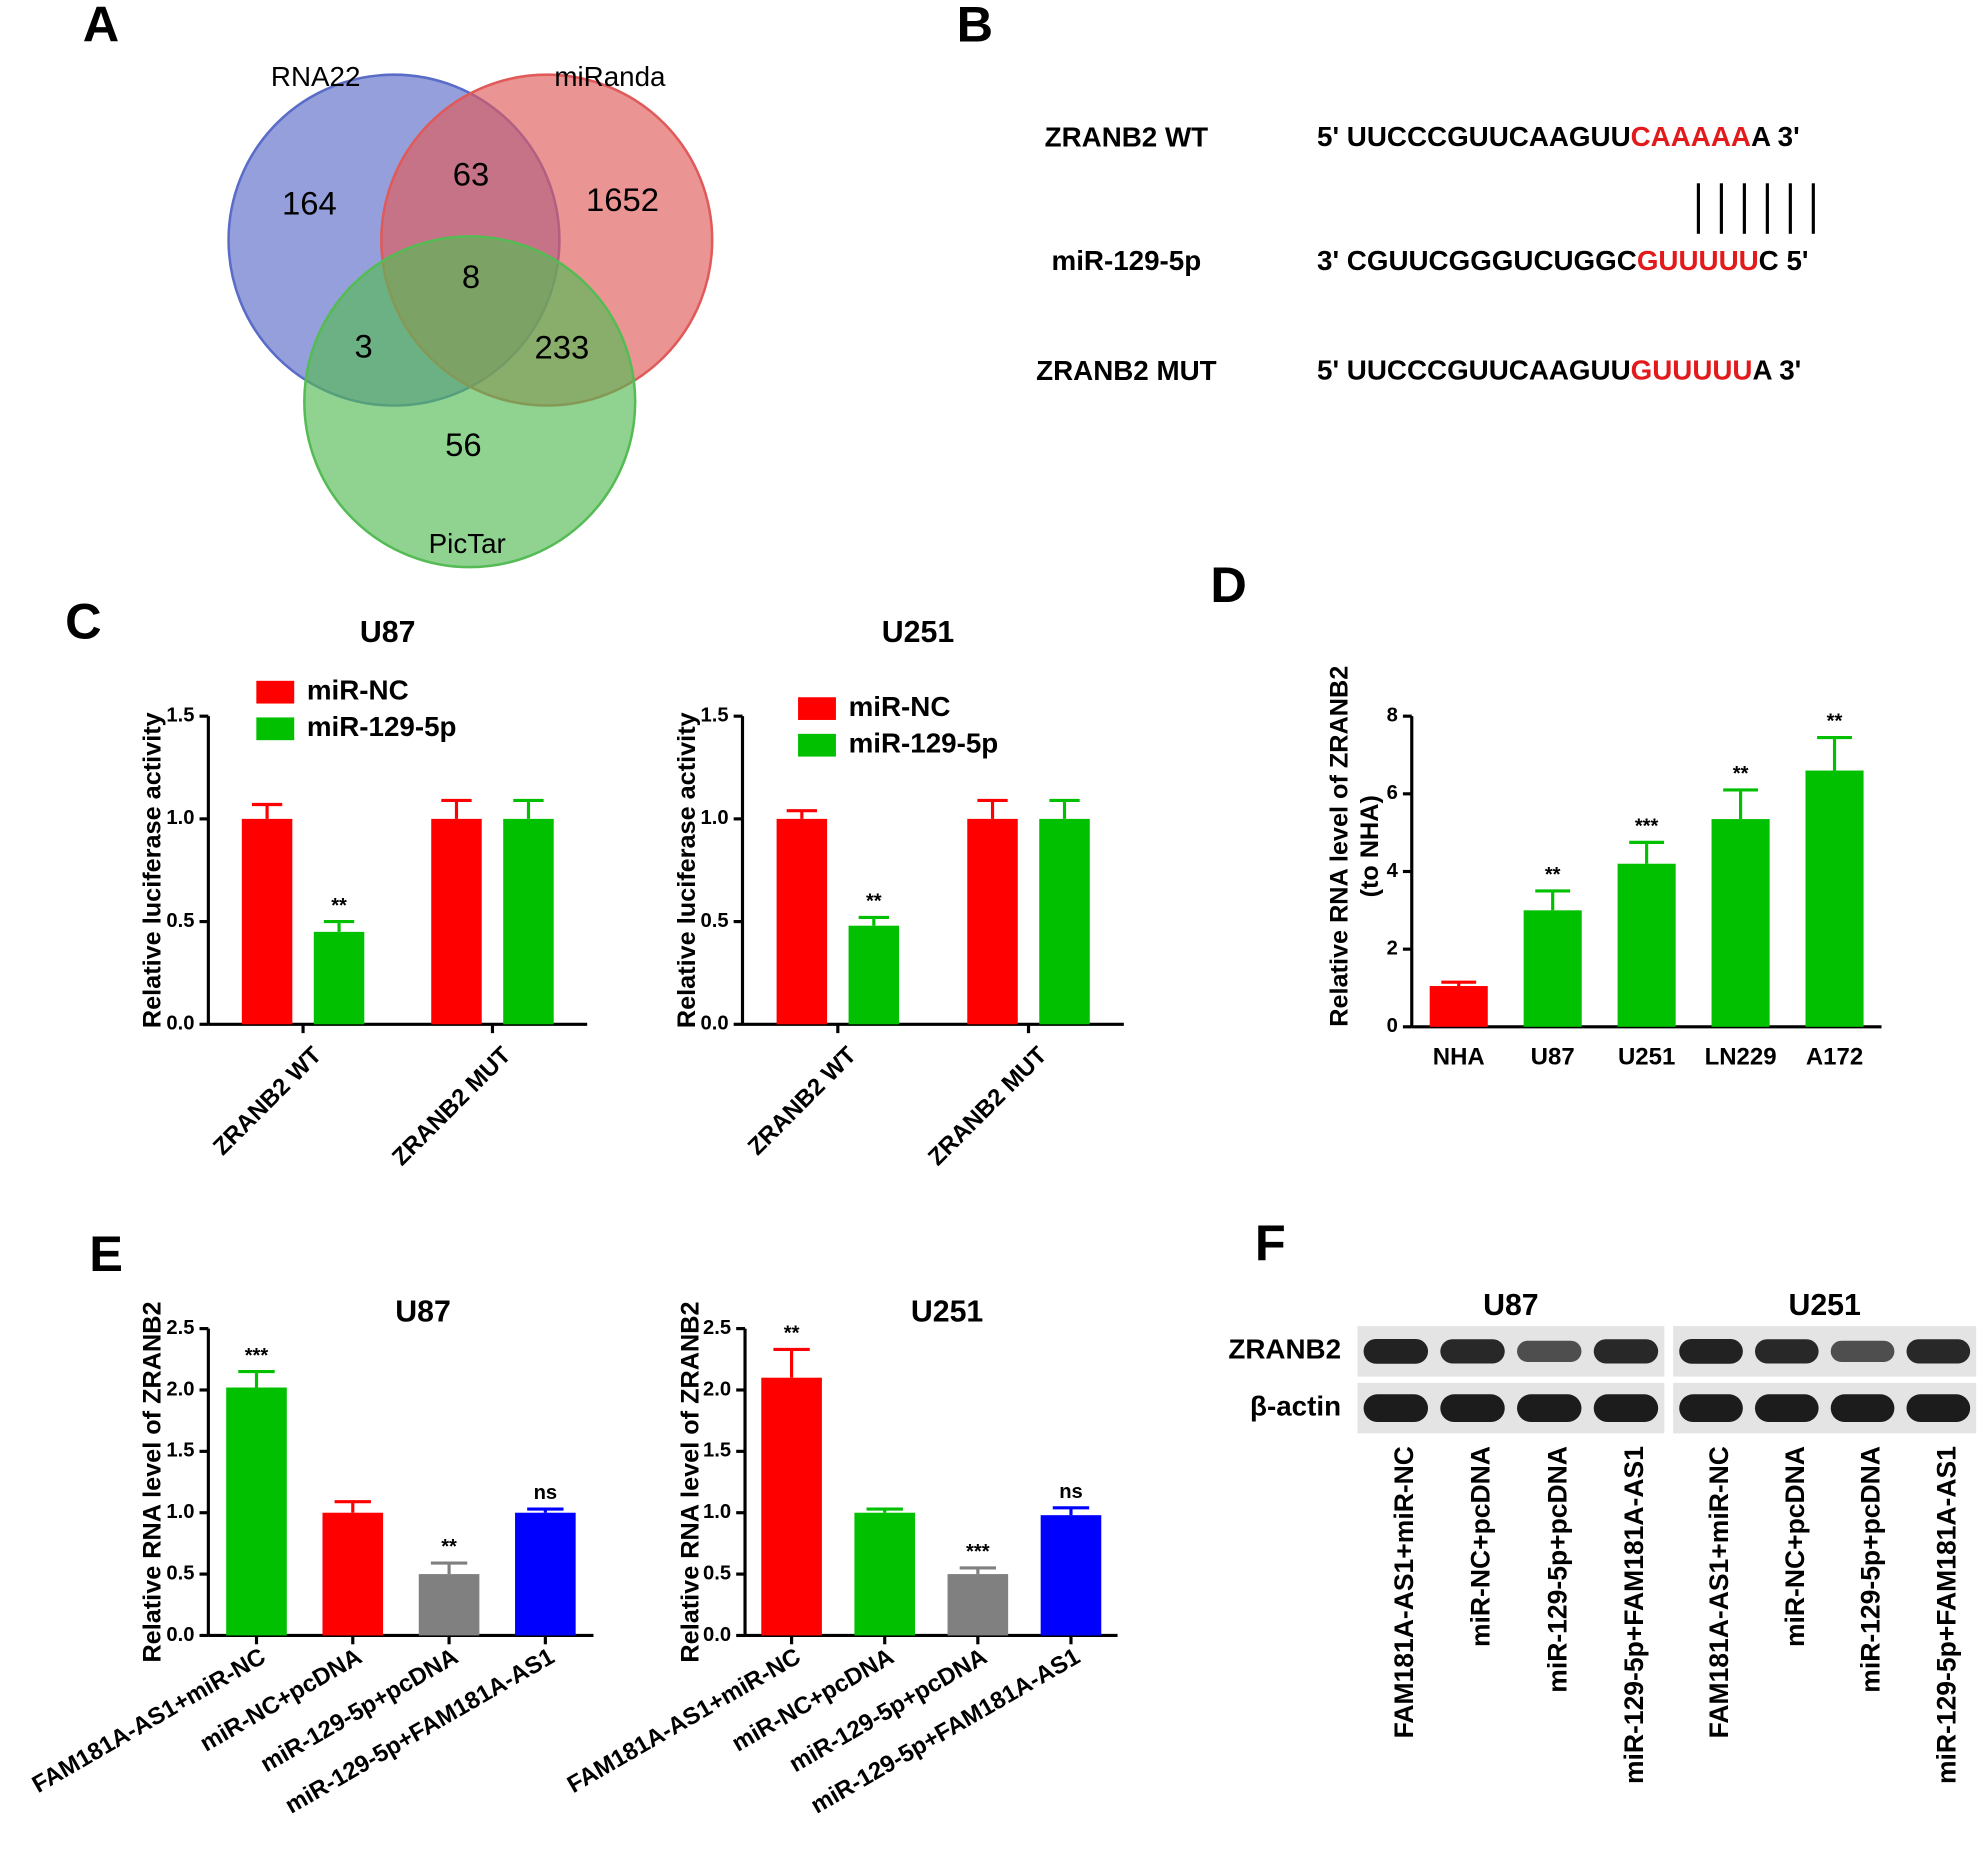 The height and width of the screenshot is (1868, 1980). Describe the element at coordinates (316, 76) in the screenshot. I see `venn-set-label: RNA22` at that location.